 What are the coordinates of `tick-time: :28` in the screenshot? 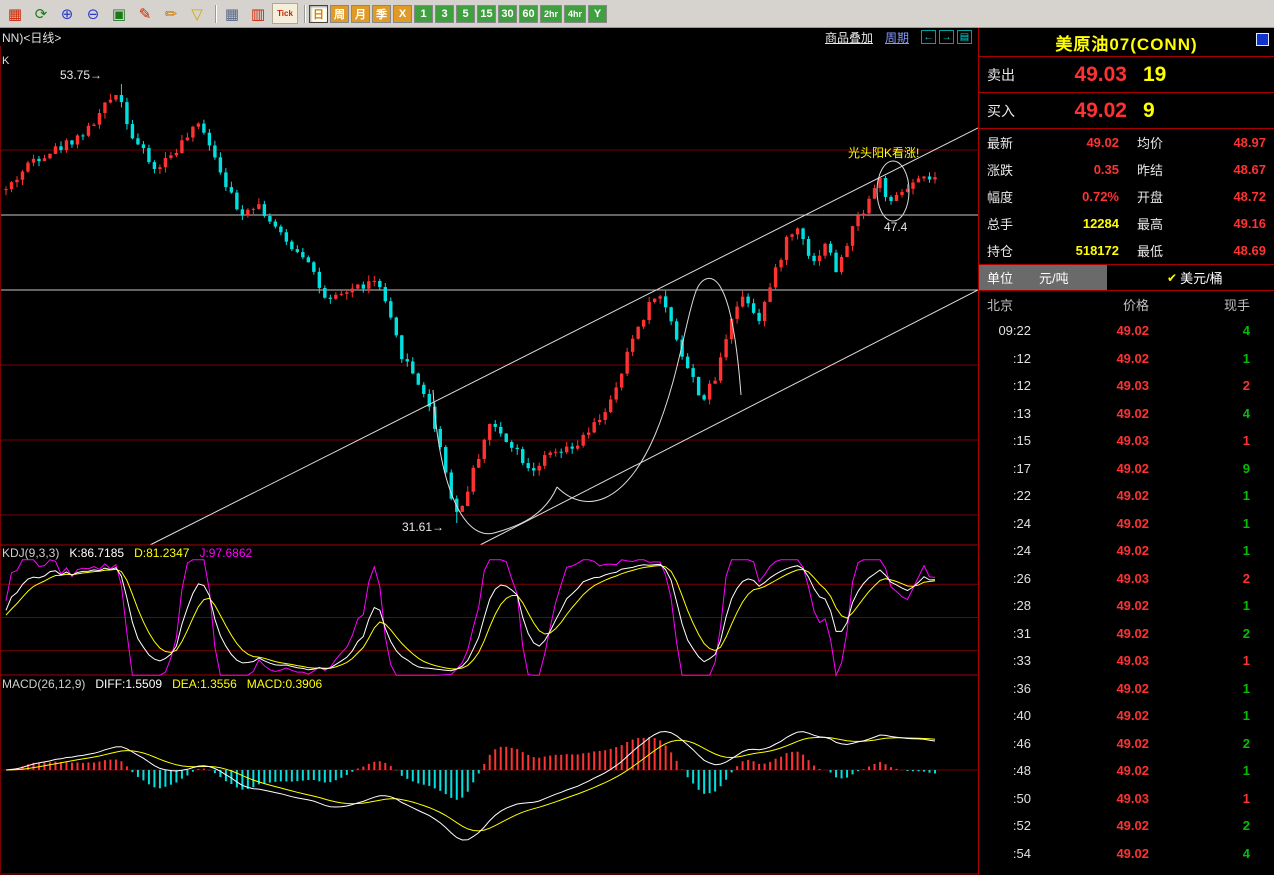 It's located at (1021, 606).